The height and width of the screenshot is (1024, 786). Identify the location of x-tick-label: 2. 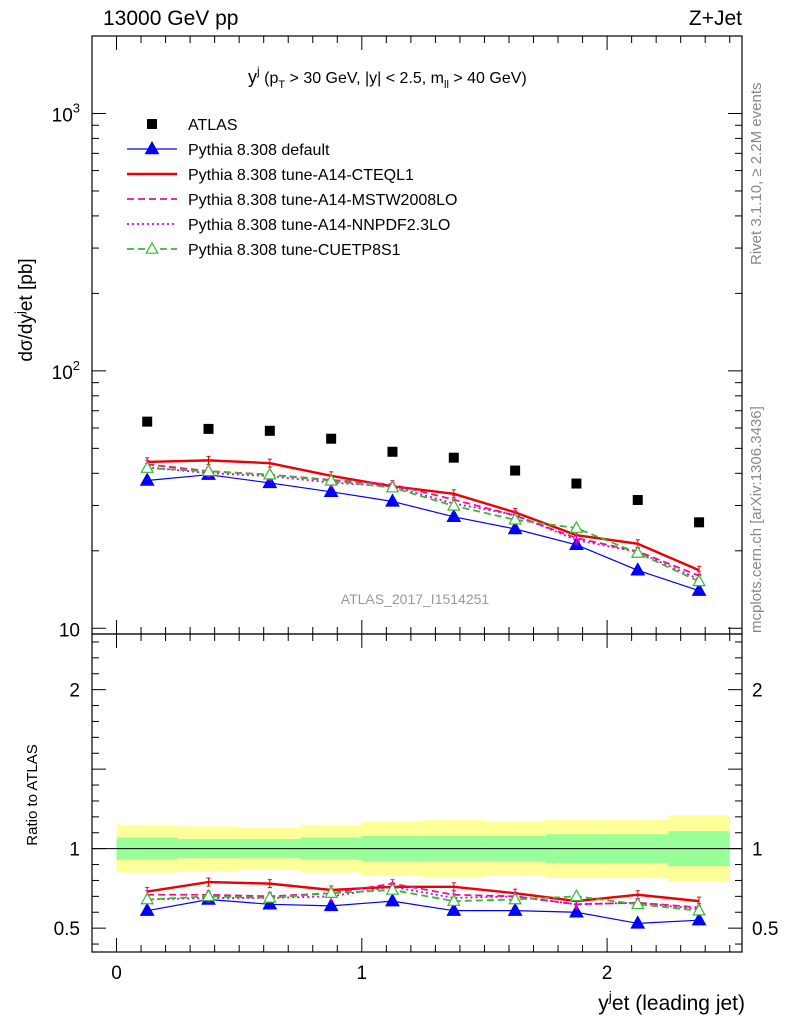
(607, 973).